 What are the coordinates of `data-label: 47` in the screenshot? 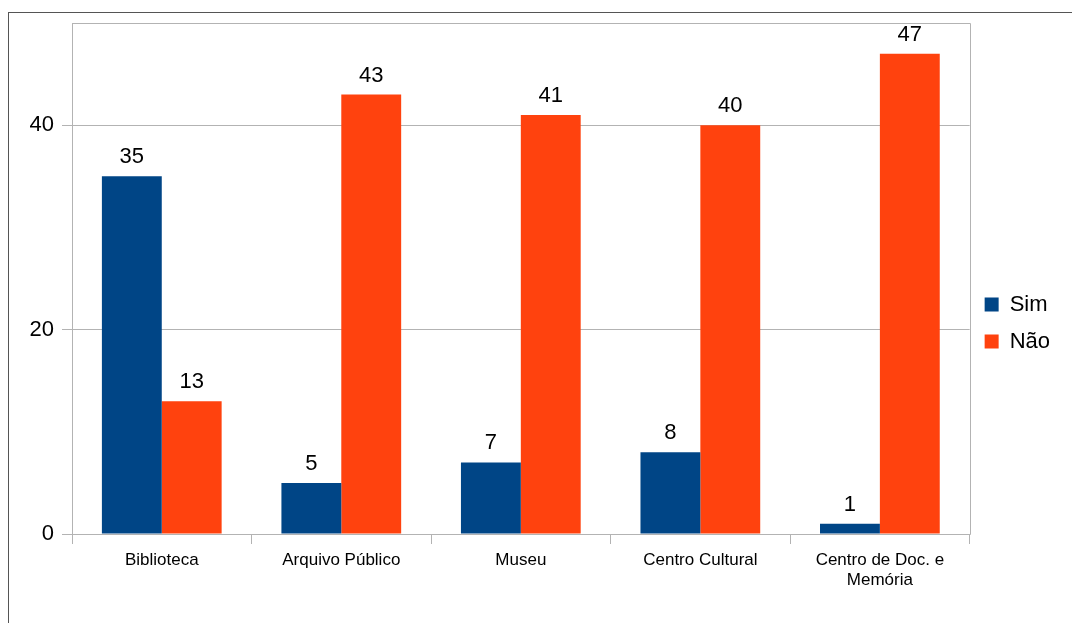 It's located at (910, 33).